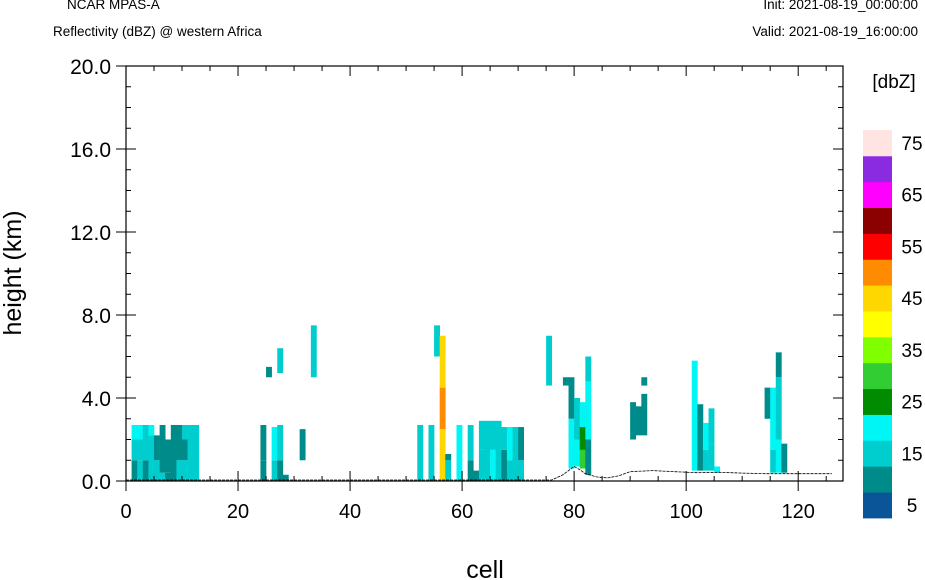 The image size is (925, 580). Describe the element at coordinates (912, 506) in the screenshot. I see `colorbar-label: 5` at that location.